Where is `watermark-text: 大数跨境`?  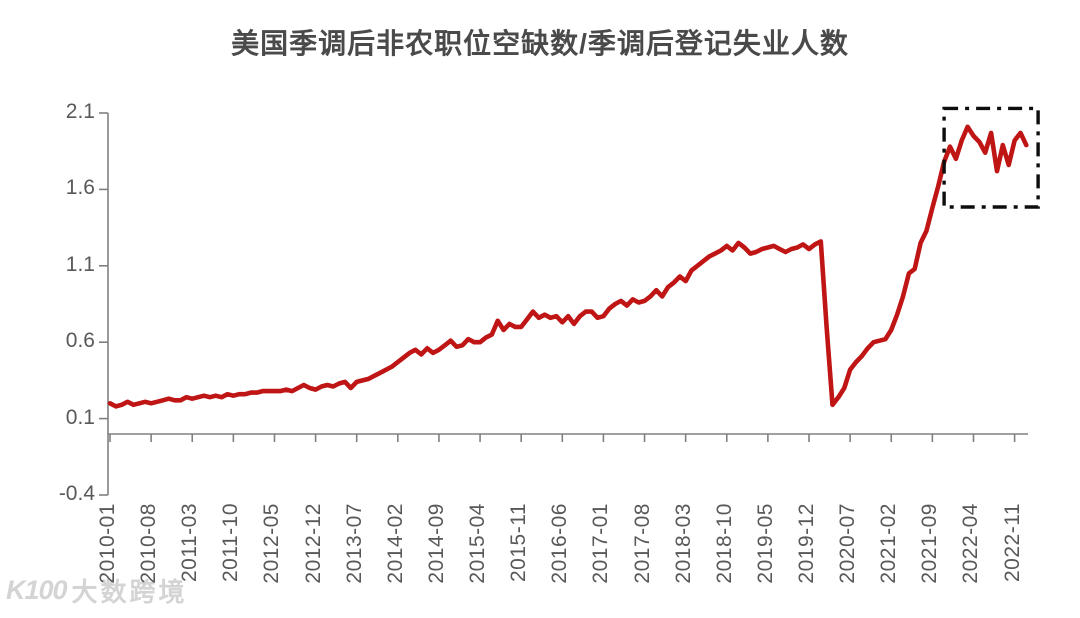 watermark-text: 大数跨境 is located at coordinates (129, 592).